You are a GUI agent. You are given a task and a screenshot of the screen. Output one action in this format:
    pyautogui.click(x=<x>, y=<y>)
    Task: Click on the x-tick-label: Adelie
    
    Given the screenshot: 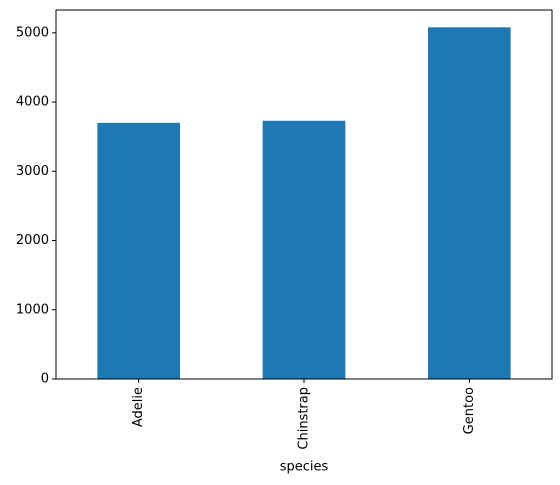 What is the action you would take?
    pyautogui.click(x=138, y=407)
    